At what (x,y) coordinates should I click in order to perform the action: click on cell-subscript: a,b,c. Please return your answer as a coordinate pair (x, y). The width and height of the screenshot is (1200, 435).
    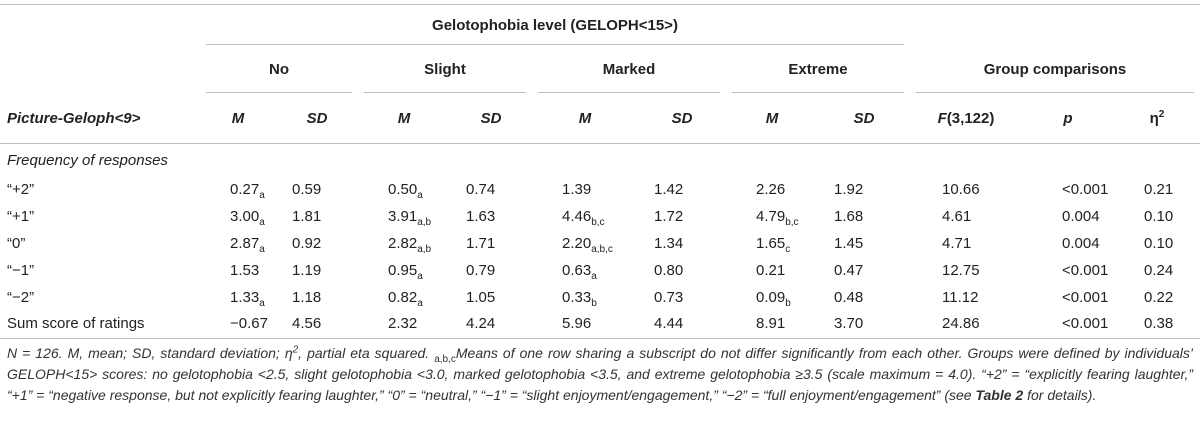
    Looking at the image, I should click on (602, 249).